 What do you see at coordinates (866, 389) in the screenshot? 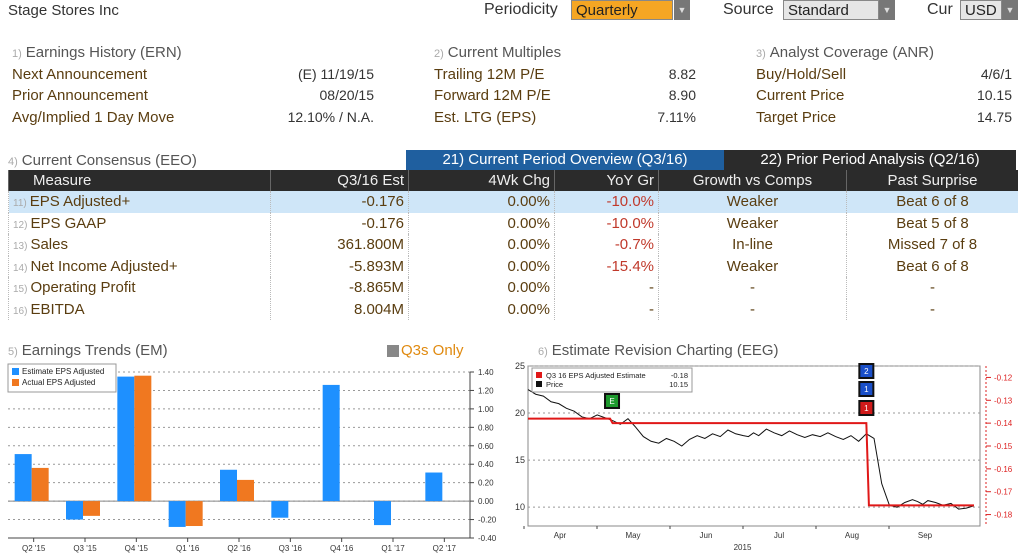
I see `revision-marker-count-label: 1` at bounding box center [866, 389].